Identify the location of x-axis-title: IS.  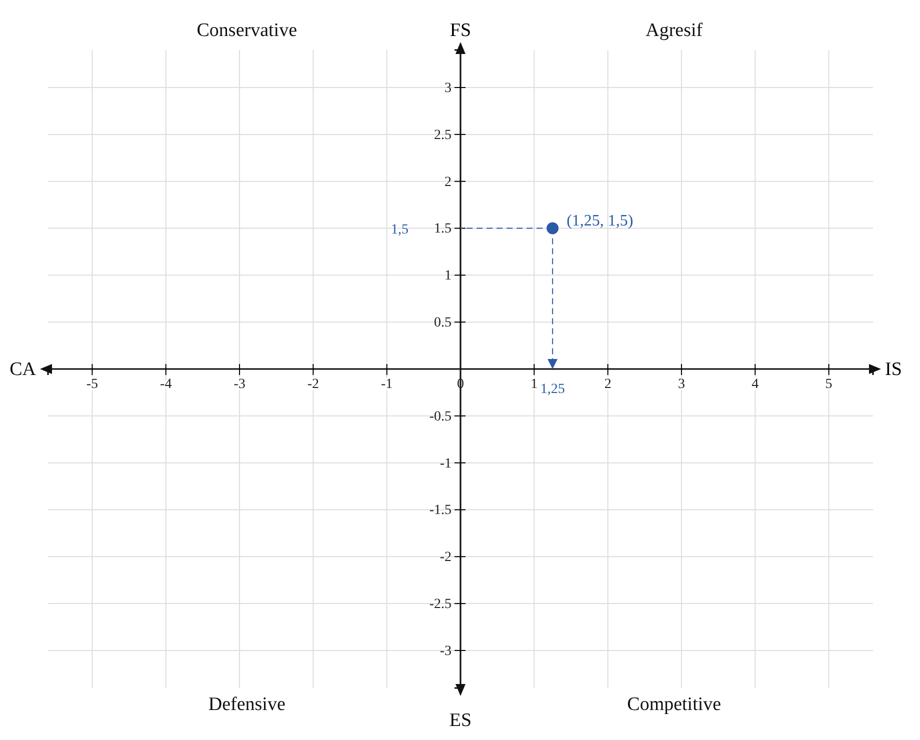
(893, 369).